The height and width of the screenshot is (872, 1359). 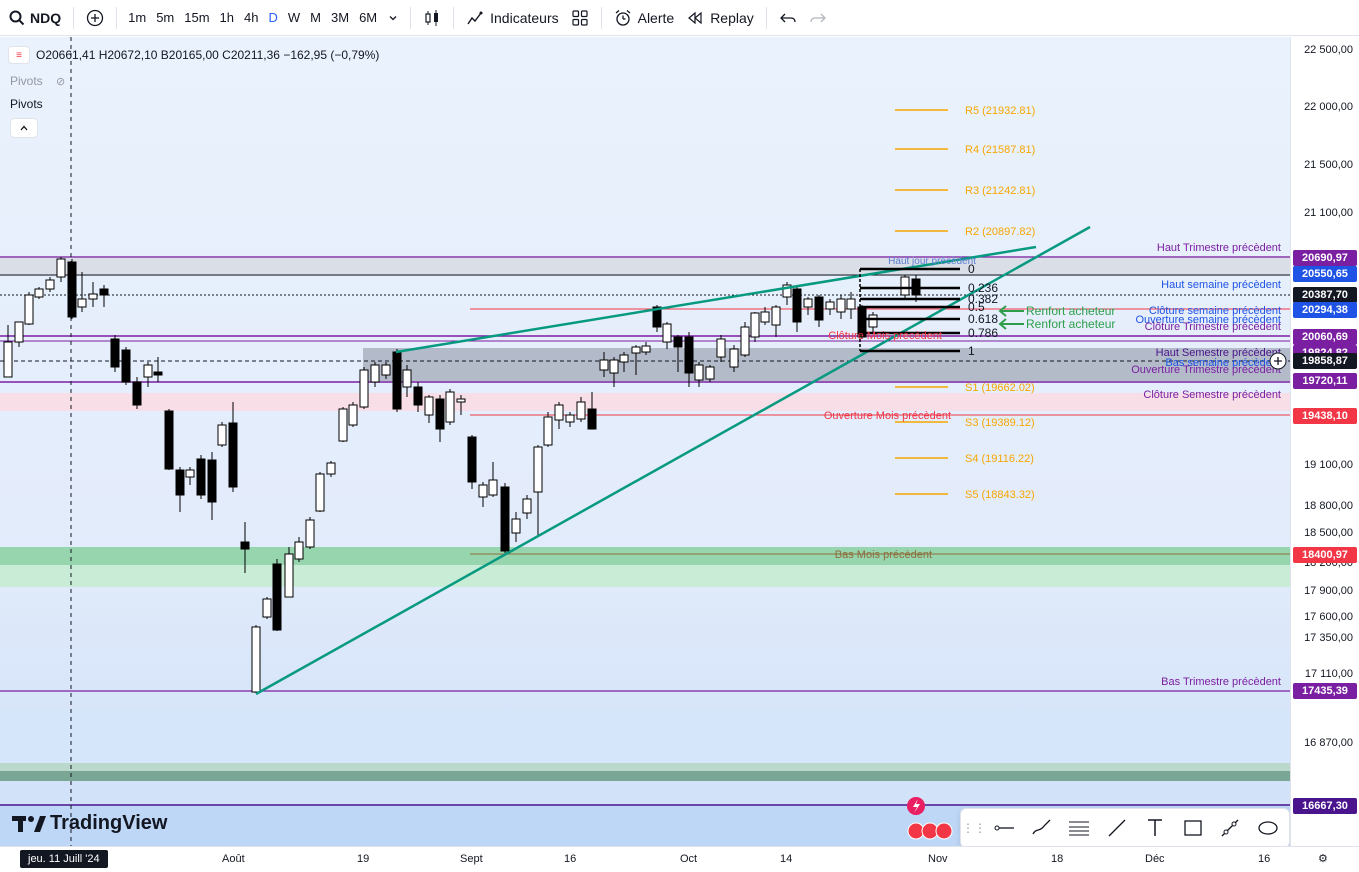 What do you see at coordinates (1004, 828) in the screenshot?
I see `horizontal-ray-tool` at bounding box center [1004, 828].